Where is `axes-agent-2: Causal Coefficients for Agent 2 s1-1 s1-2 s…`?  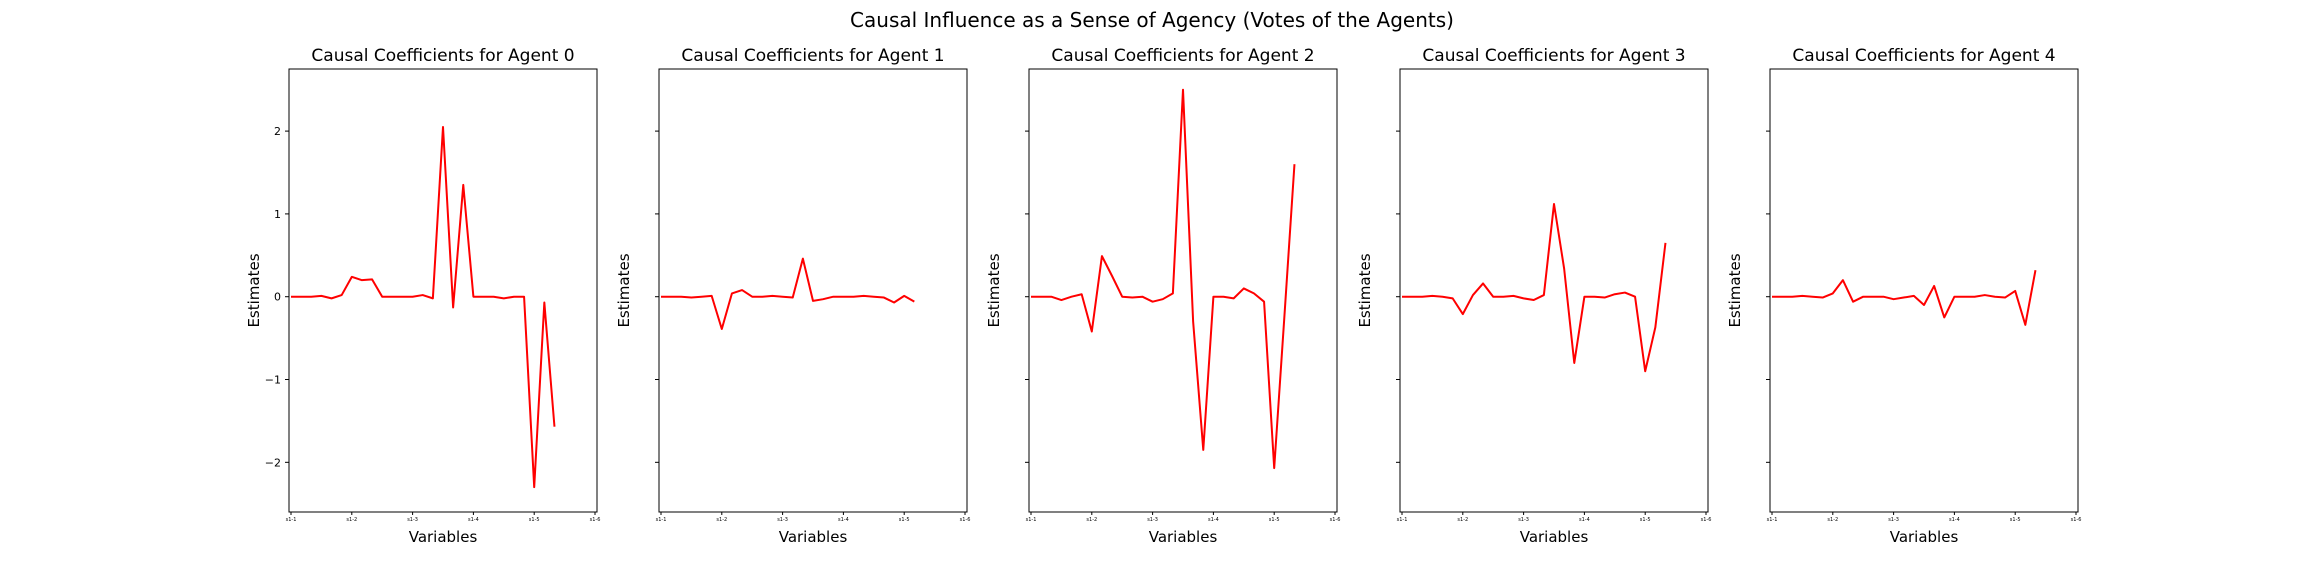
axes-agent-2: Causal Coefficients for Agent 2 s1-1 s1-2 s… is located at coordinates (1162, 296).